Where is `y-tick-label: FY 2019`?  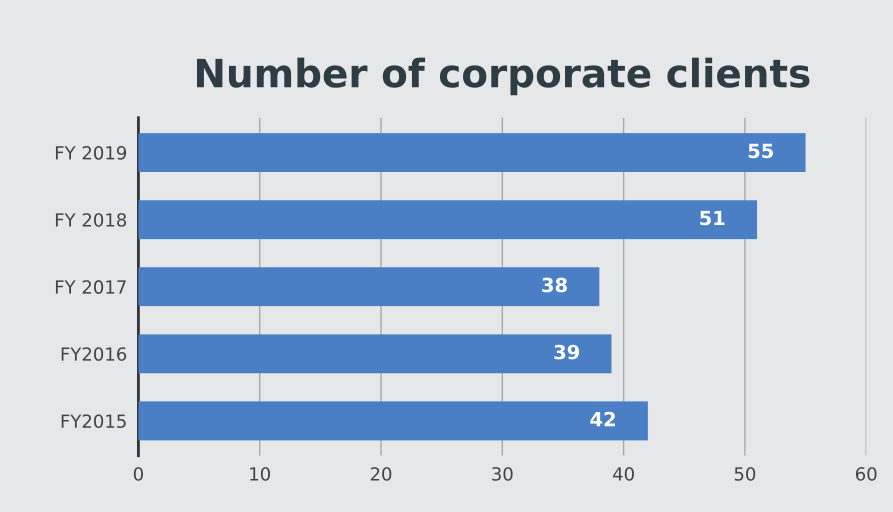 y-tick-label: FY 2019 is located at coordinates (91, 153).